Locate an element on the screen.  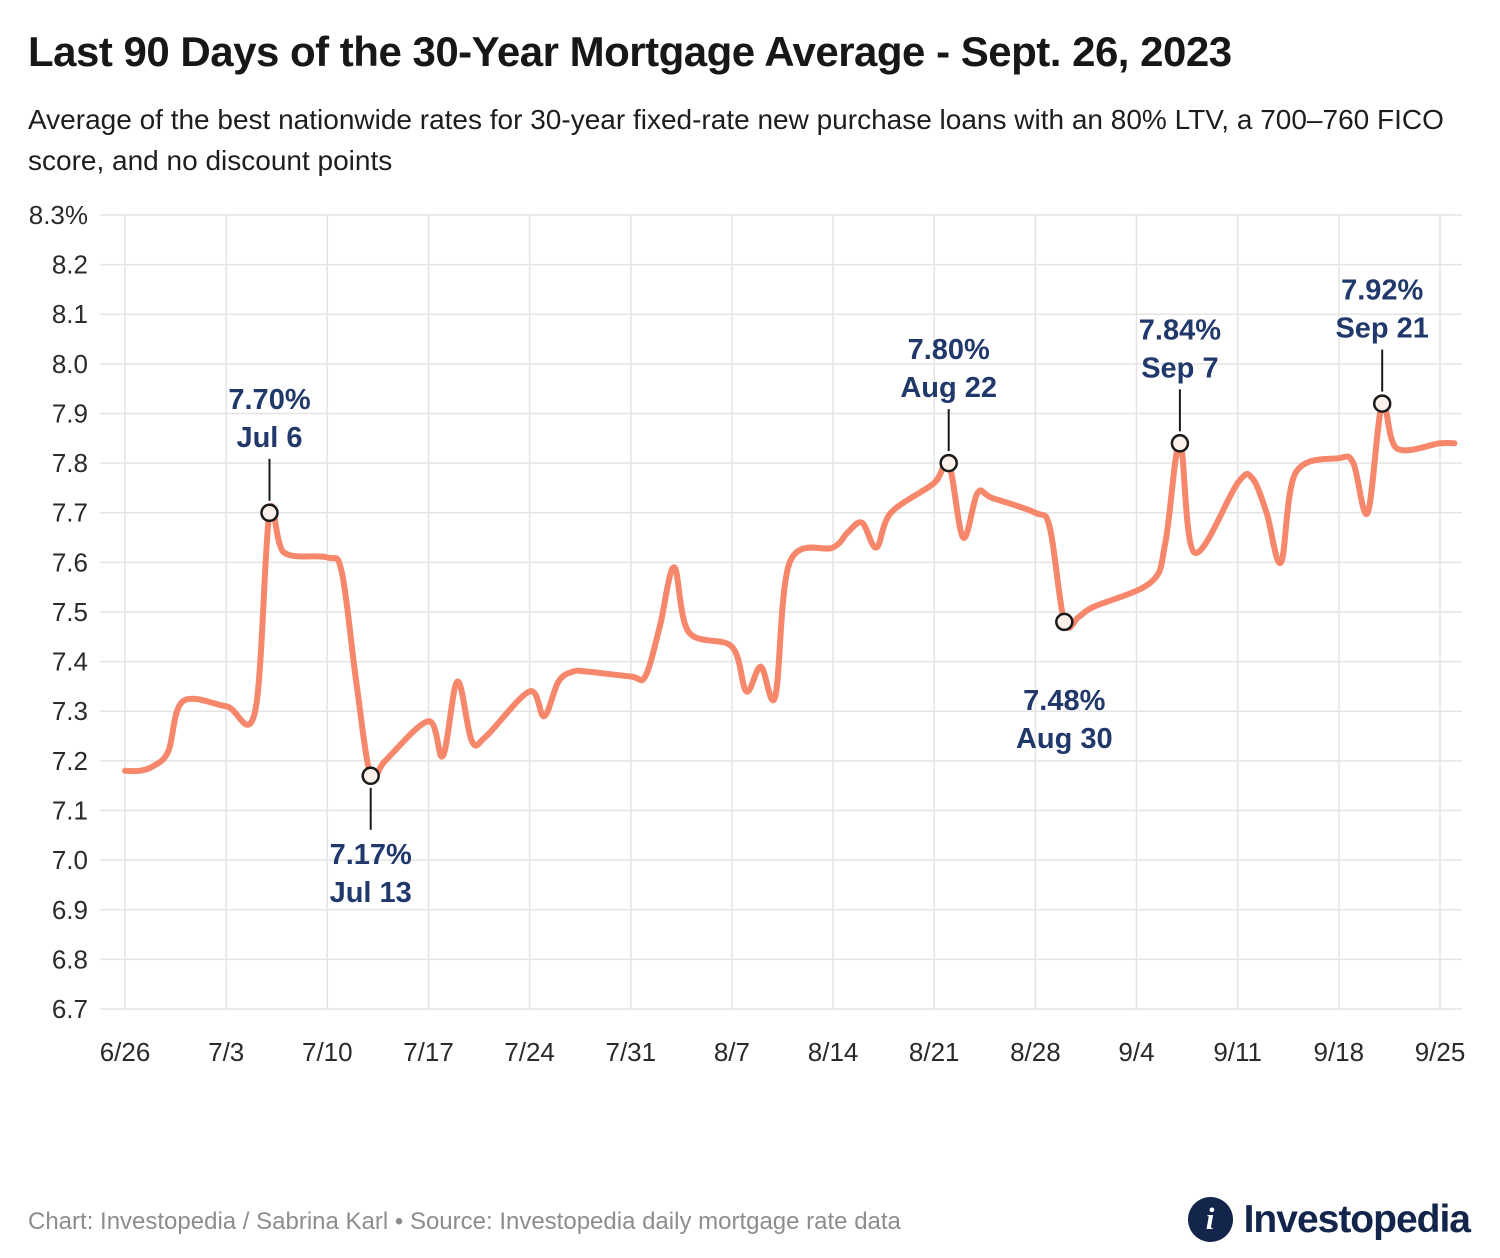
svg-text: 7.5 is located at coordinates (70, 612).